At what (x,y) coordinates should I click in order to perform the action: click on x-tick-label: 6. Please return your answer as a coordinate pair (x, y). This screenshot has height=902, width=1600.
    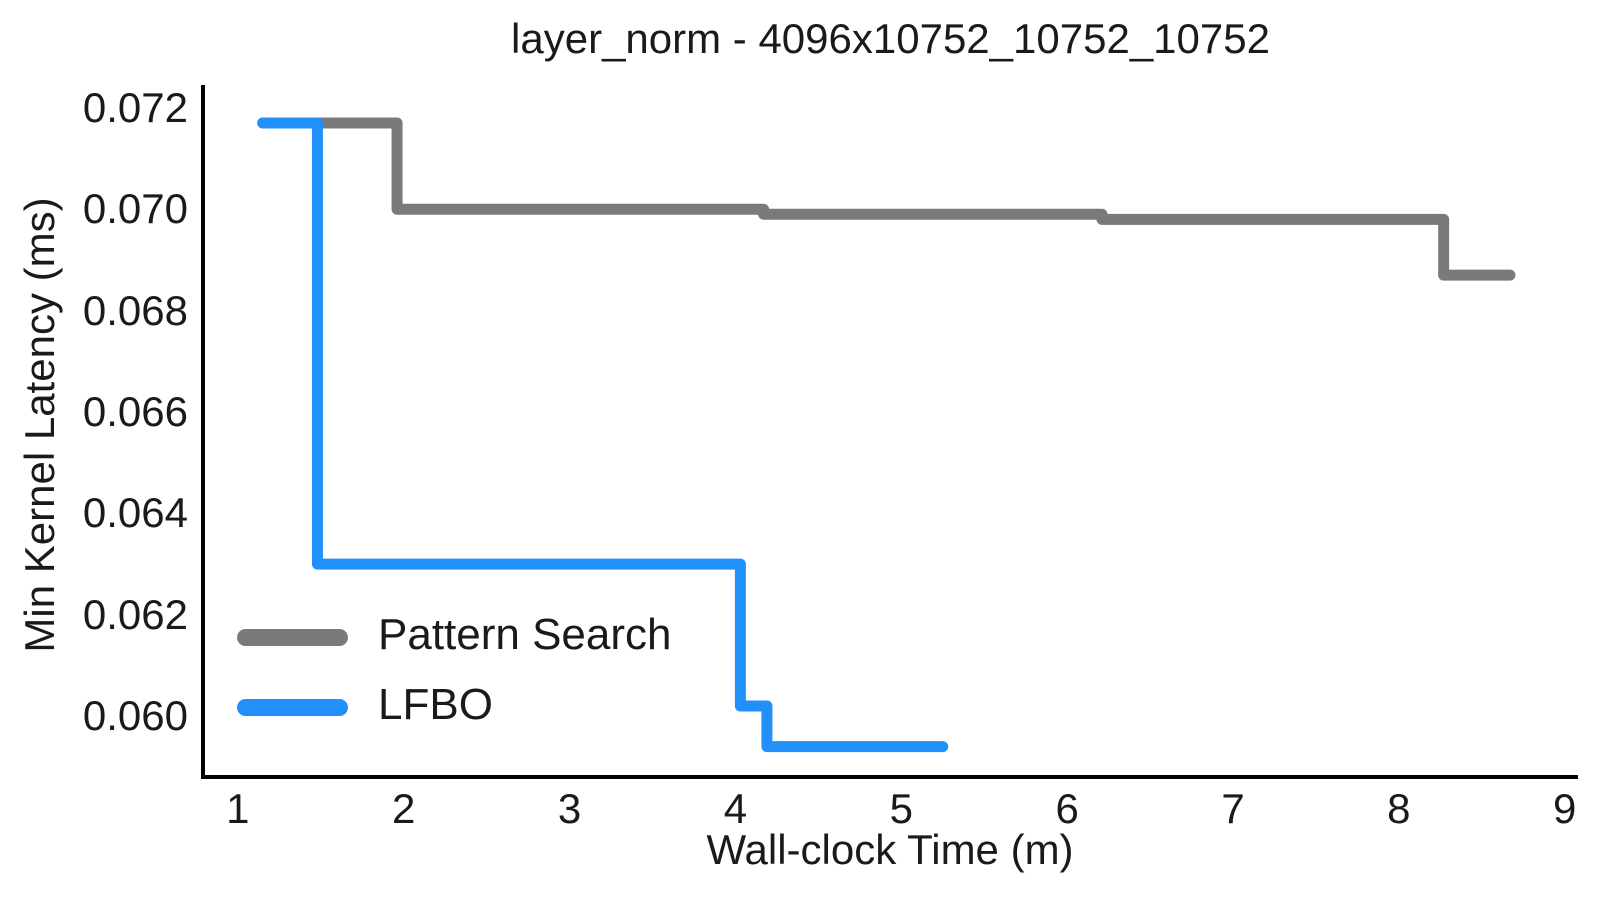
    Looking at the image, I should click on (1067, 808).